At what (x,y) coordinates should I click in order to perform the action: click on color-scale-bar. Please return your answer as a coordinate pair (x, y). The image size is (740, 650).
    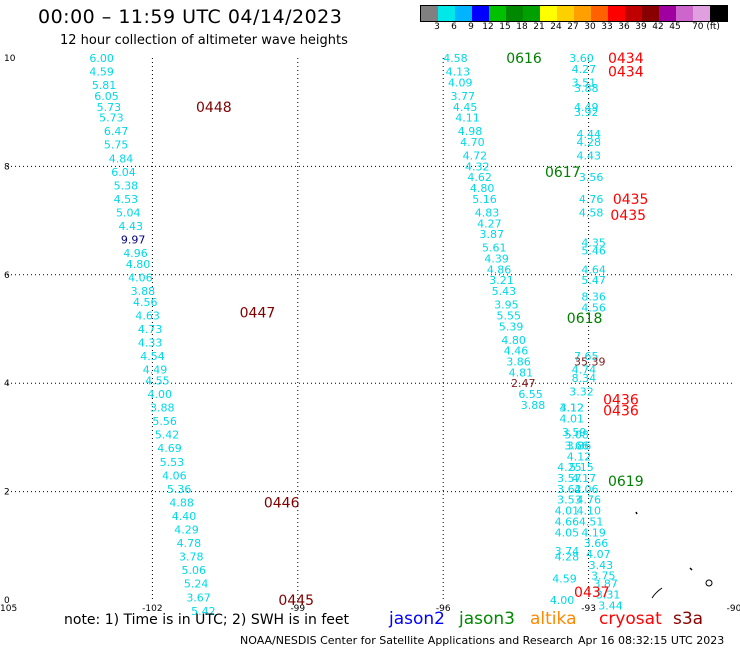
    Looking at the image, I should click on (574, 13).